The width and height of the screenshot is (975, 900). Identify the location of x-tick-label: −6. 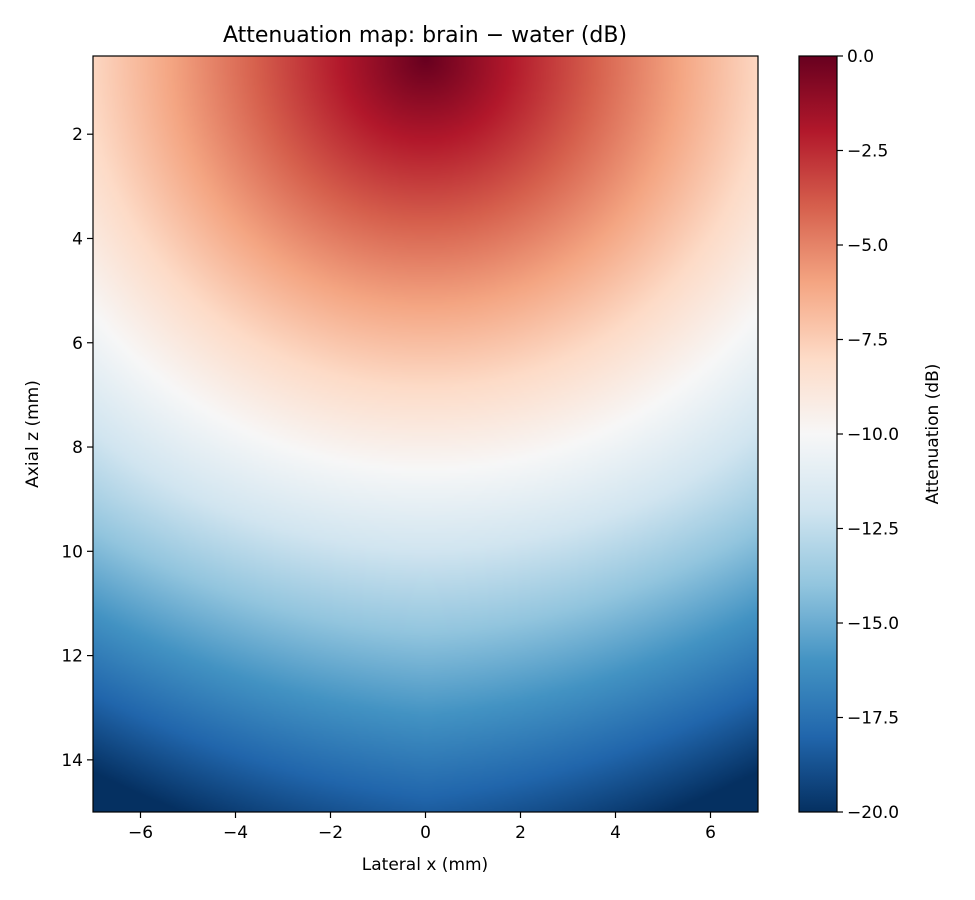
(140, 833).